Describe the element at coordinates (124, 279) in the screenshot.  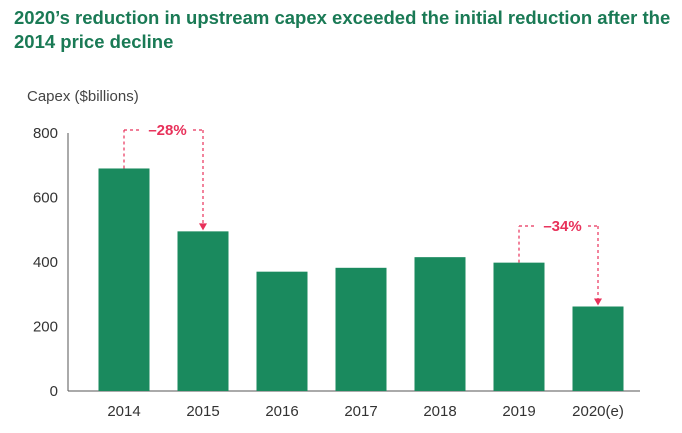
I see `bar-2014` at that location.